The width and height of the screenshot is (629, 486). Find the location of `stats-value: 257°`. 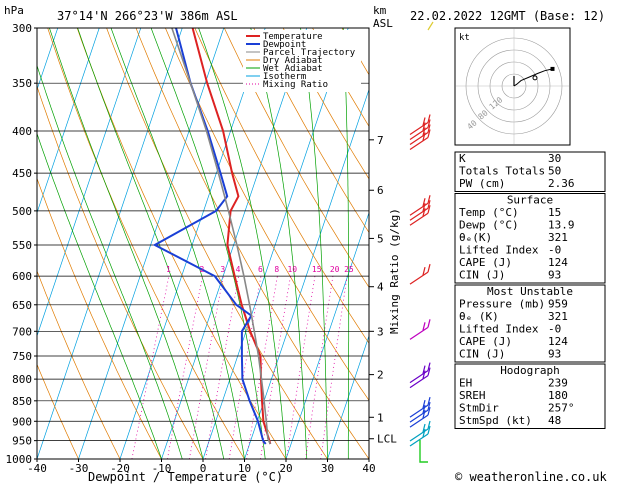

stats-value: 257° is located at coordinates (561, 408).